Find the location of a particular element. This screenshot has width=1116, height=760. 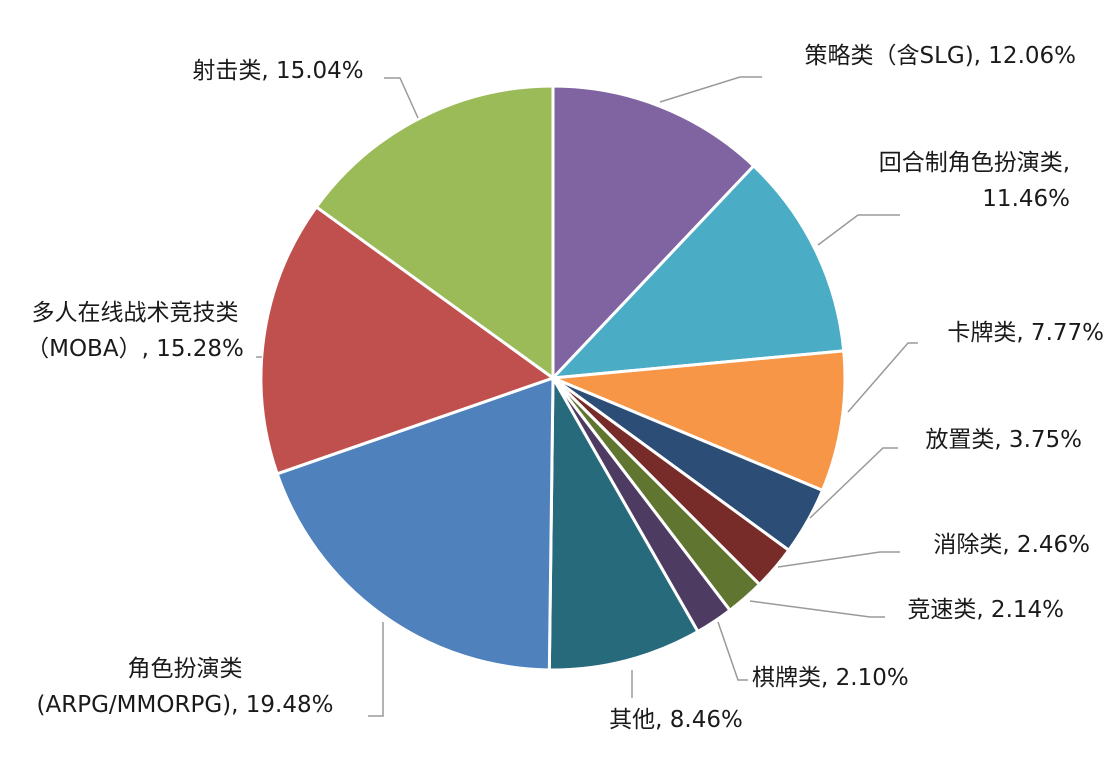

slice-label-line: 消除类, 2.46% is located at coordinates (1011, 545).